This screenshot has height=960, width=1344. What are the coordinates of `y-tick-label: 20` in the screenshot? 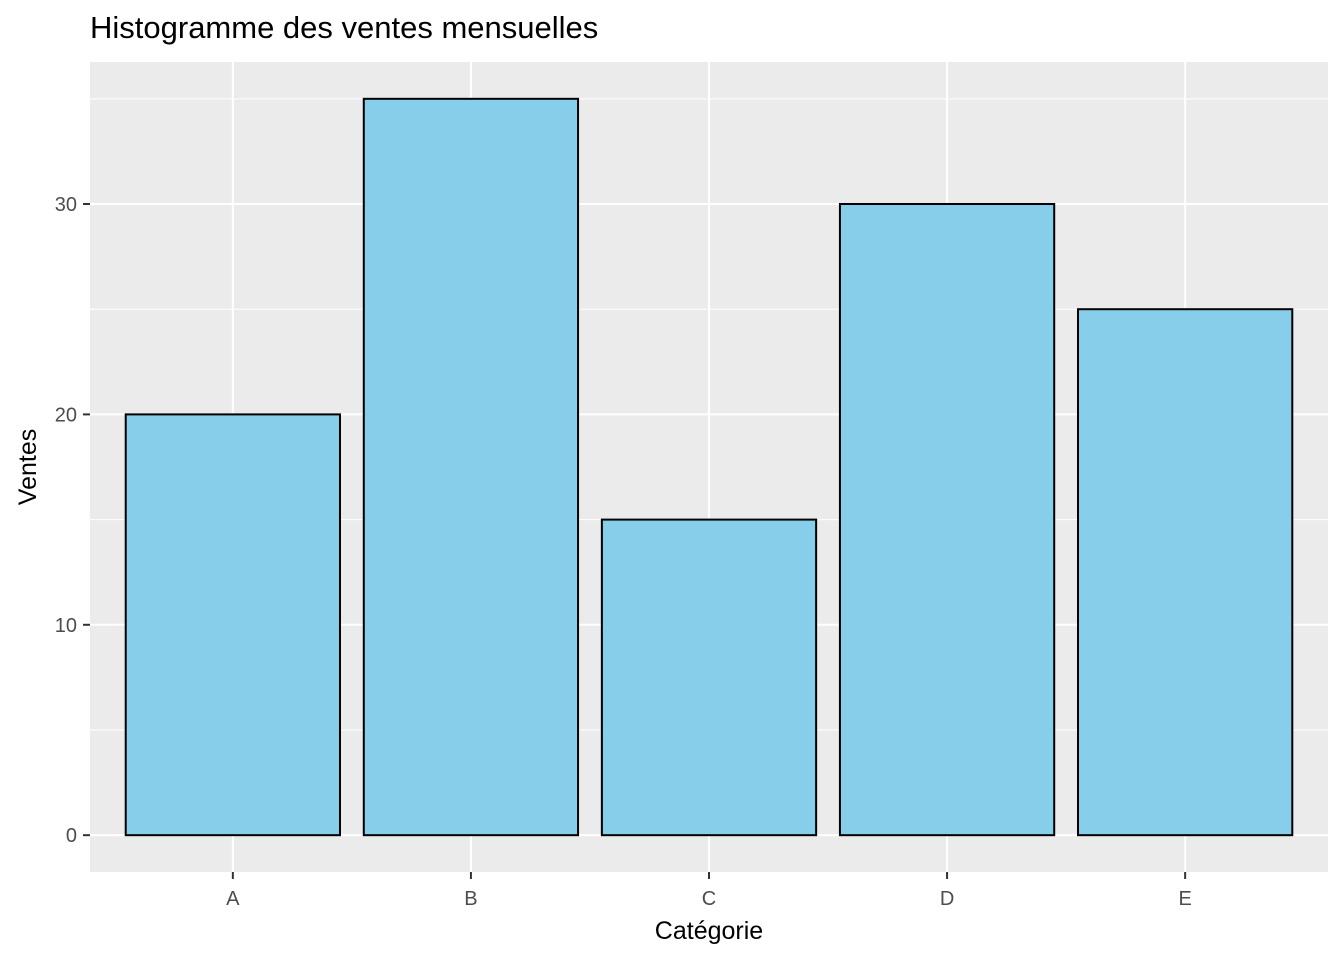 It's located at (66, 415).